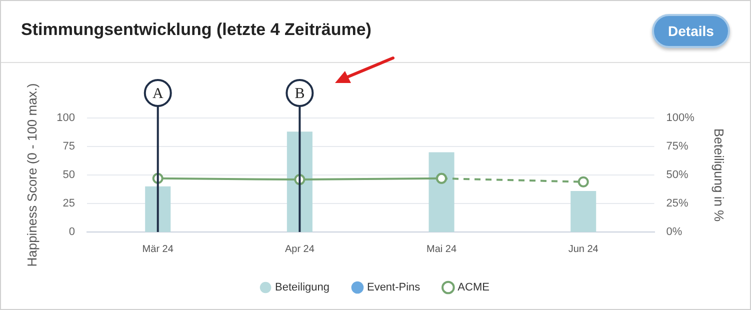  I want to click on y-tick-label: 75, so click(68, 146).